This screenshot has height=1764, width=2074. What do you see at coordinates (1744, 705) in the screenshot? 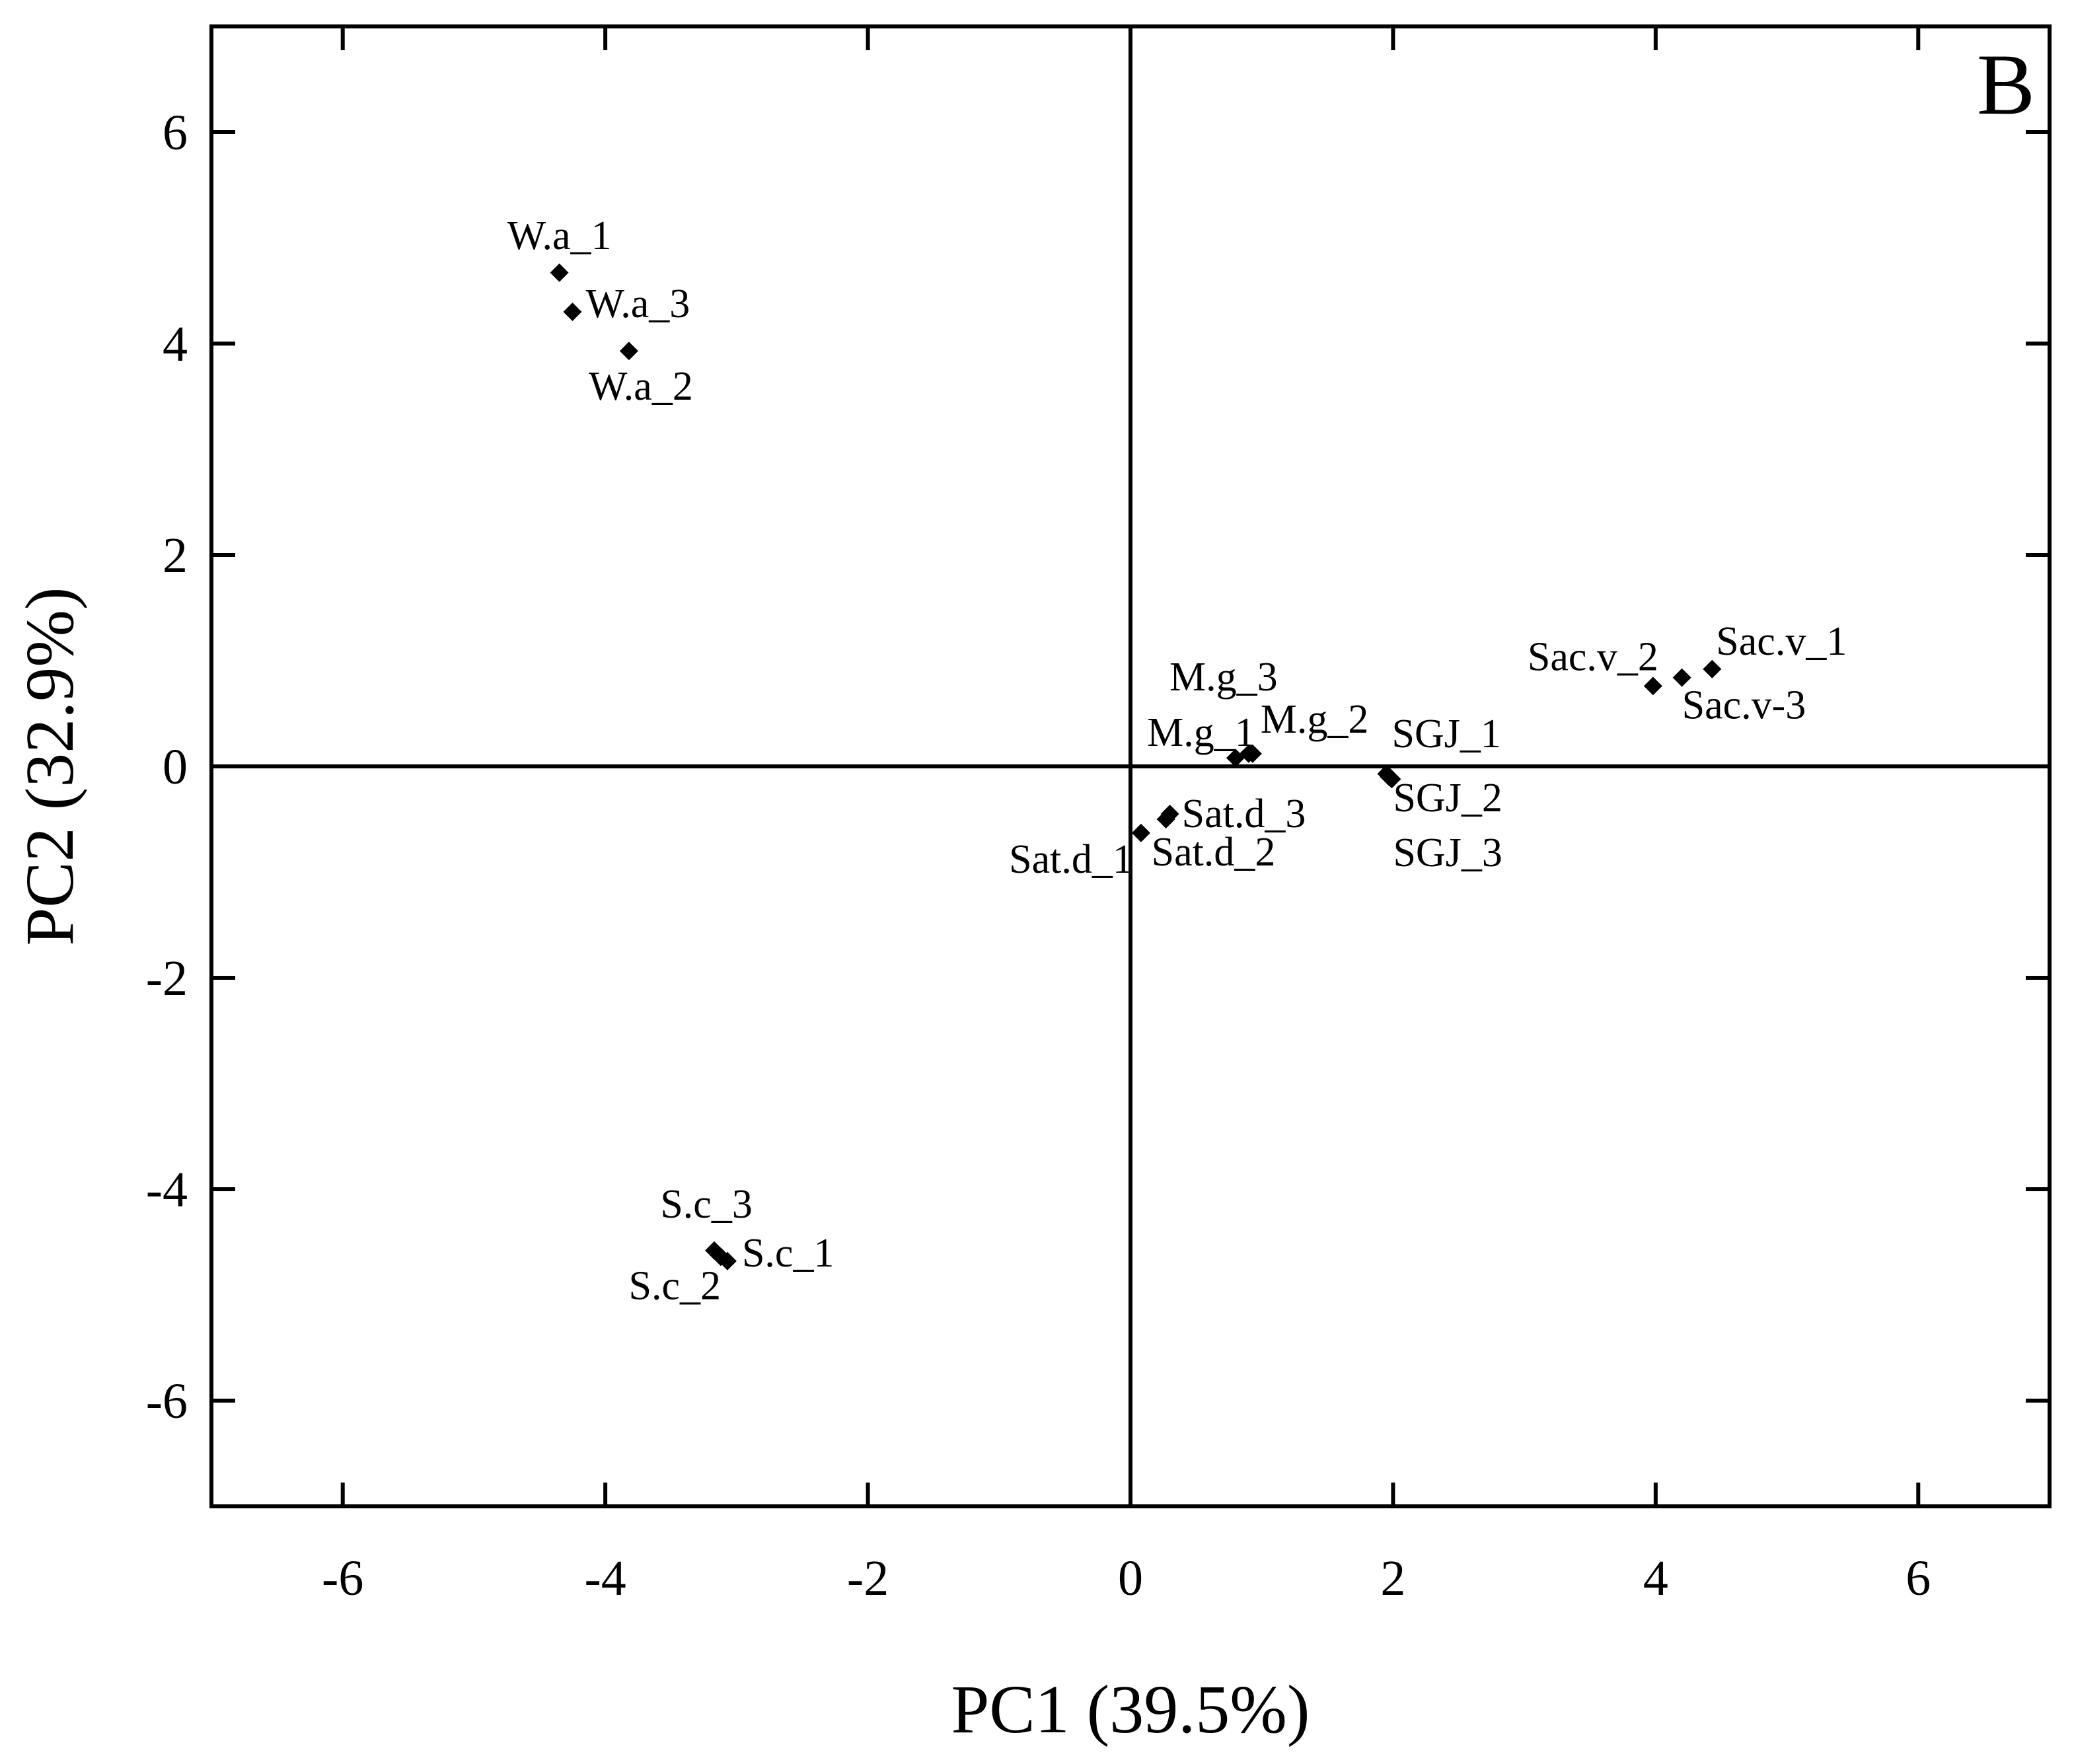
I see `point-label: Sac.v-3` at bounding box center [1744, 705].